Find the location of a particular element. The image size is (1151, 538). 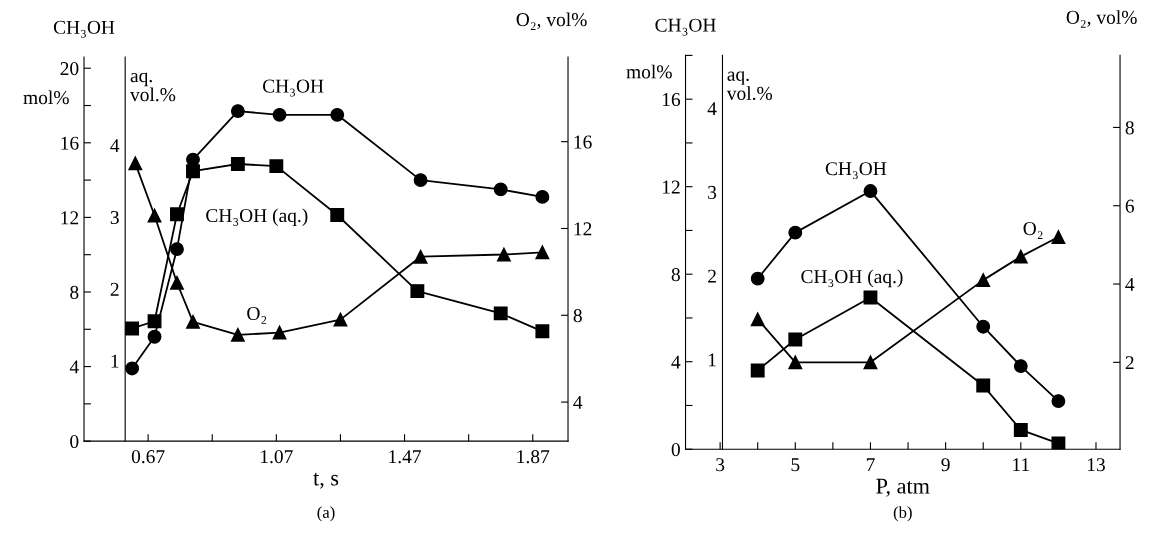

x-tick-label: 5 is located at coordinates (795, 465).